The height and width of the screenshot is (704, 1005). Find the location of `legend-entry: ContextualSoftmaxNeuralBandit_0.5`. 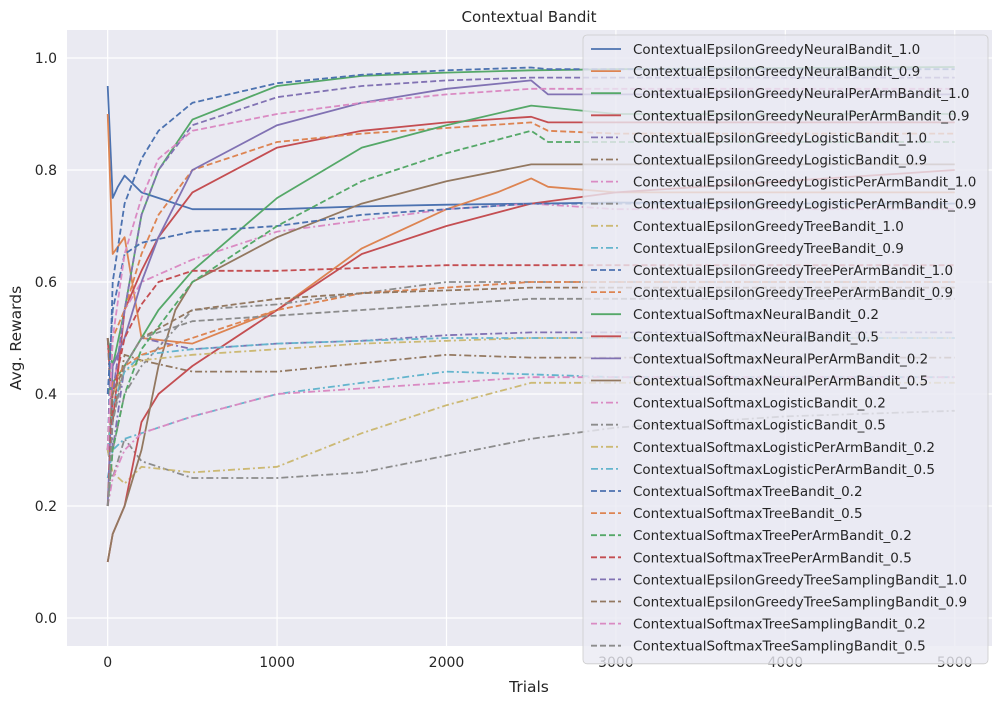

legend-entry: ContextualSoftmaxNeuralBandit_0.5 is located at coordinates (756, 337).